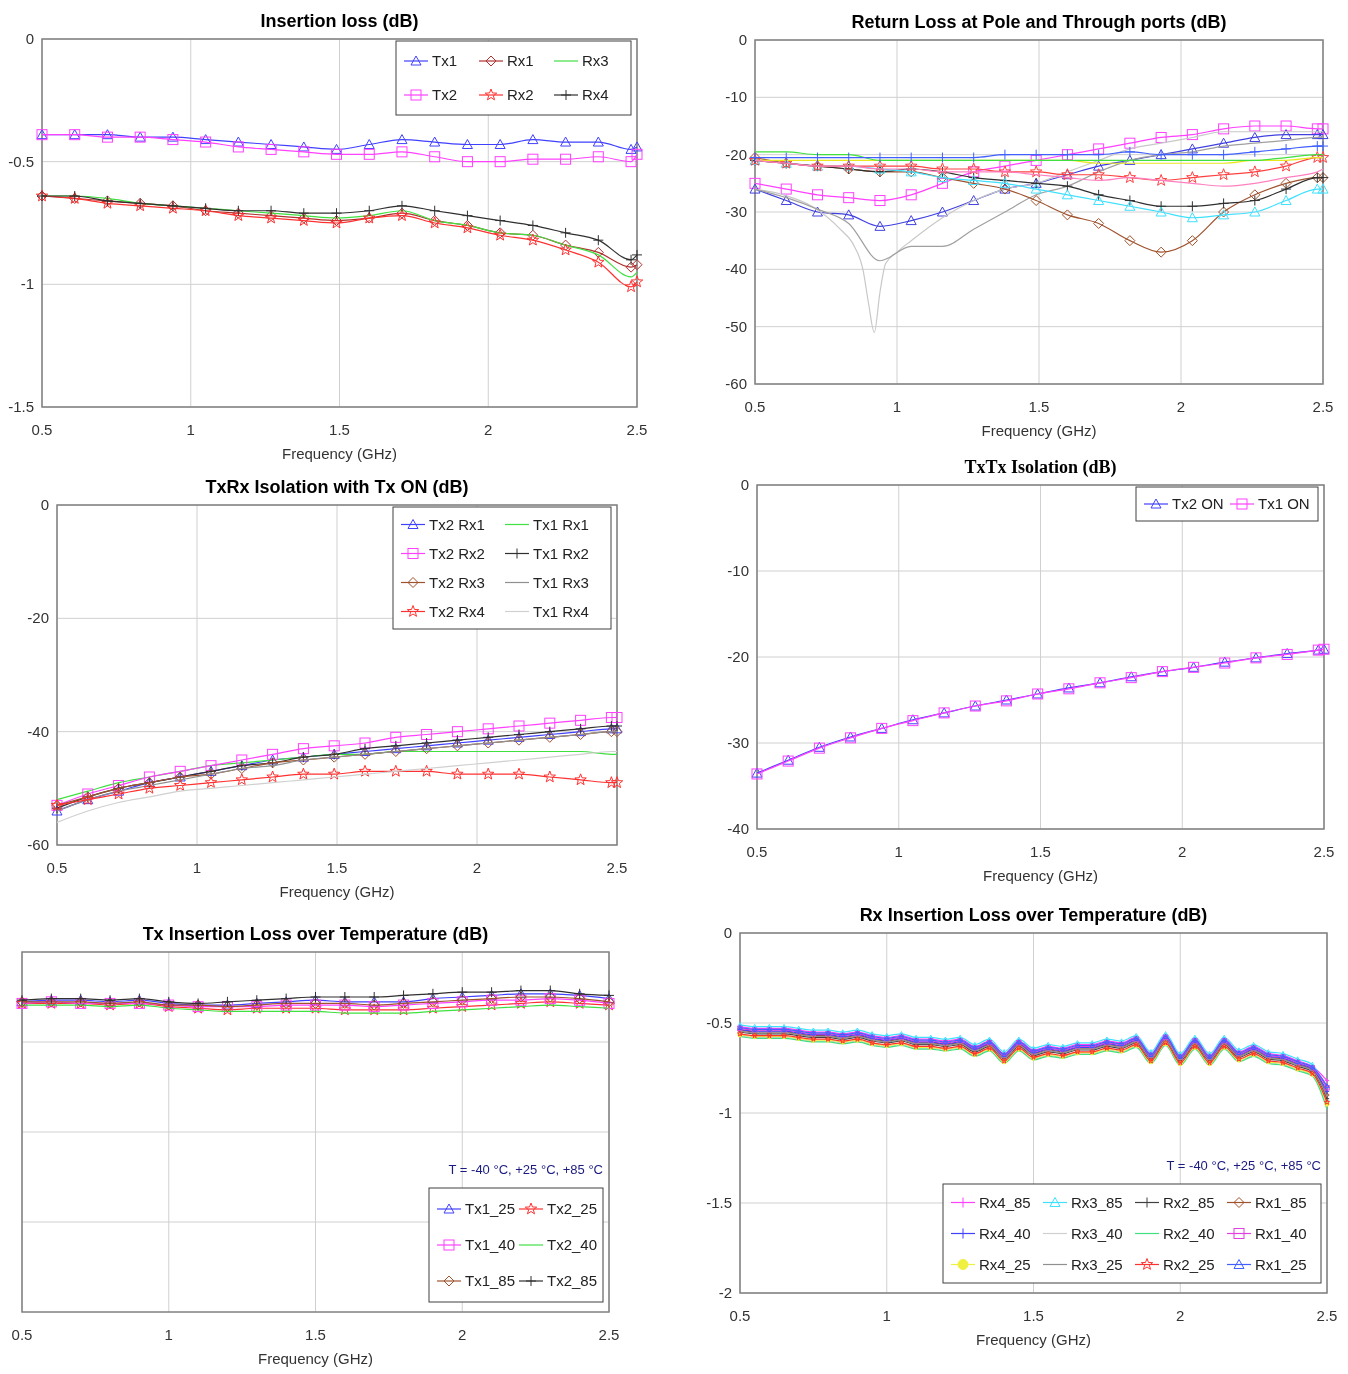 This screenshot has width=1348, height=1374. What do you see at coordinates (457, 611) in the screenshot?
I see `legend-label: Tx2 Rx4` at bounding box center [457, 611].